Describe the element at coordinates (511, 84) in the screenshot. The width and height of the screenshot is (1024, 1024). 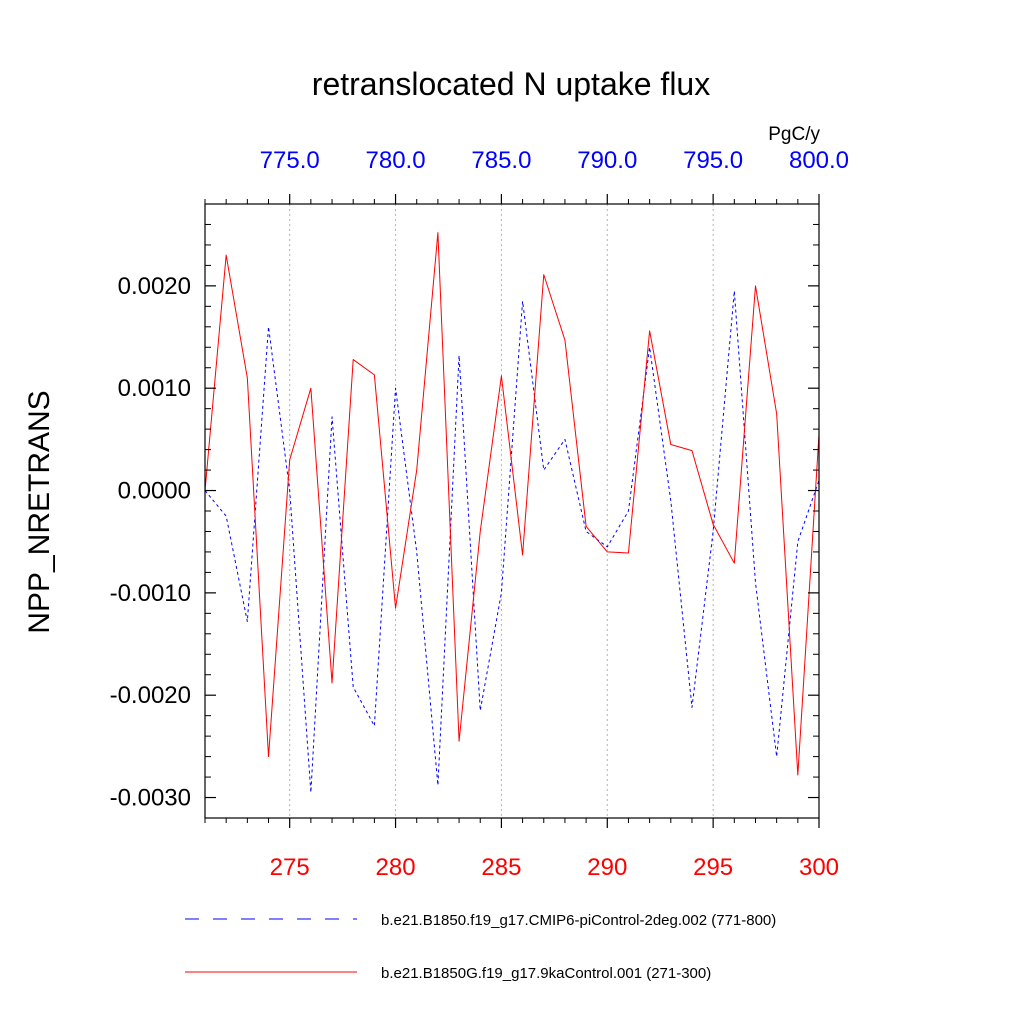
I see `chart-title: retranslocated N uptake flux` at that location.